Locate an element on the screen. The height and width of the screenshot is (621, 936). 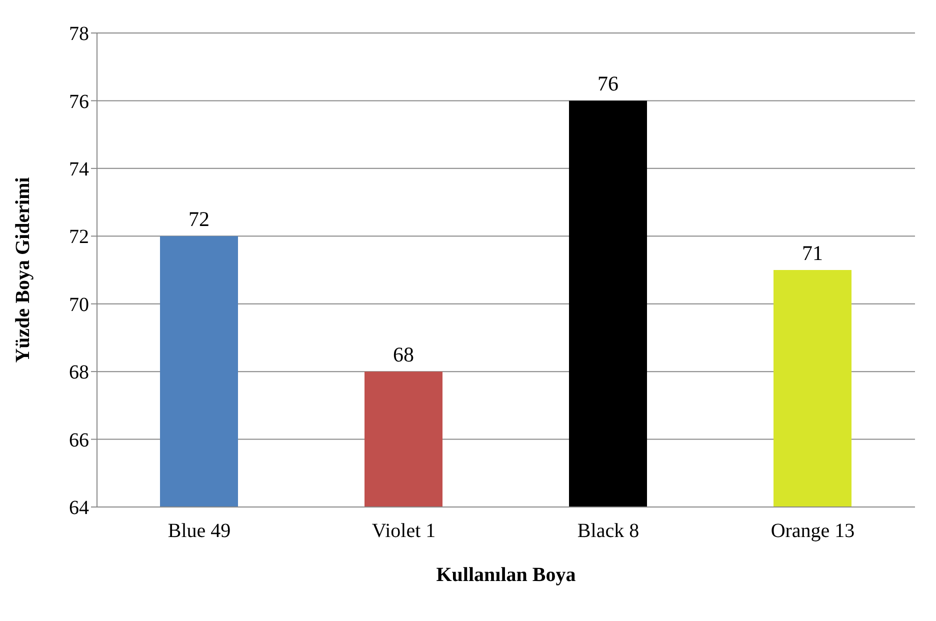
x-tick-label: Violet 1 is located at coordinates (404, 531).